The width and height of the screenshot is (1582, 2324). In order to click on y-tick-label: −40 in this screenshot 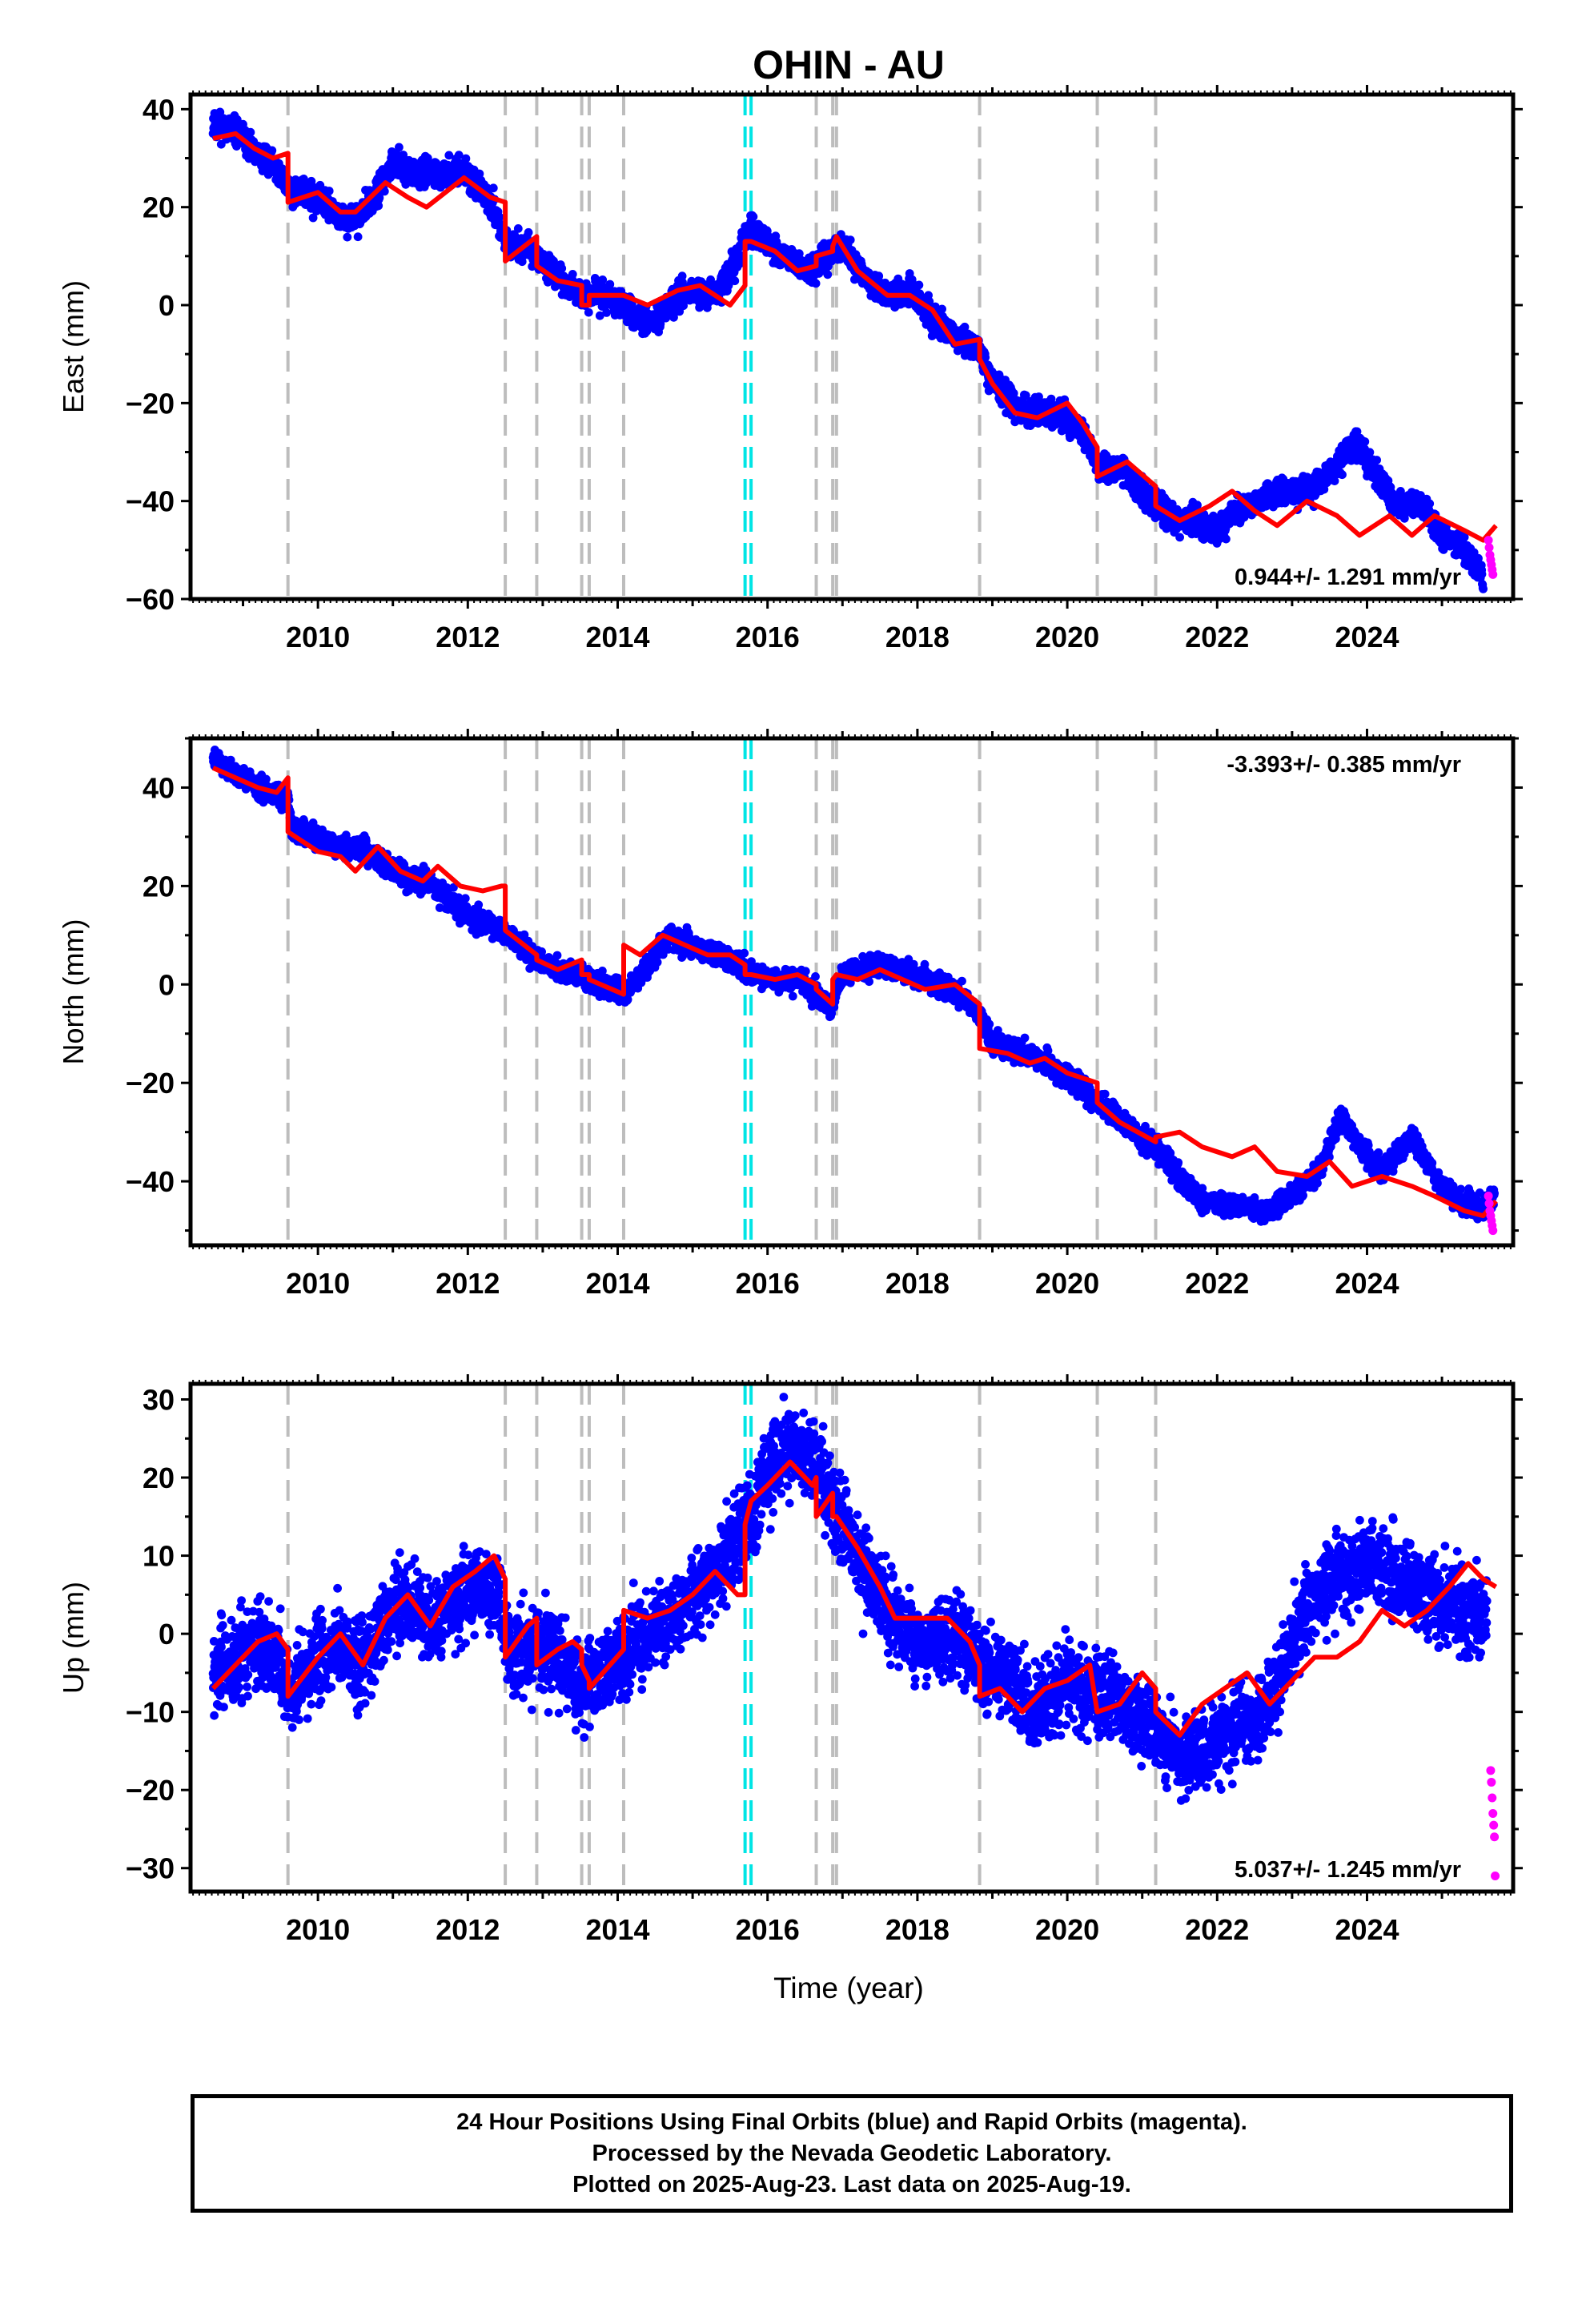, I will do `click(151, 501)`.